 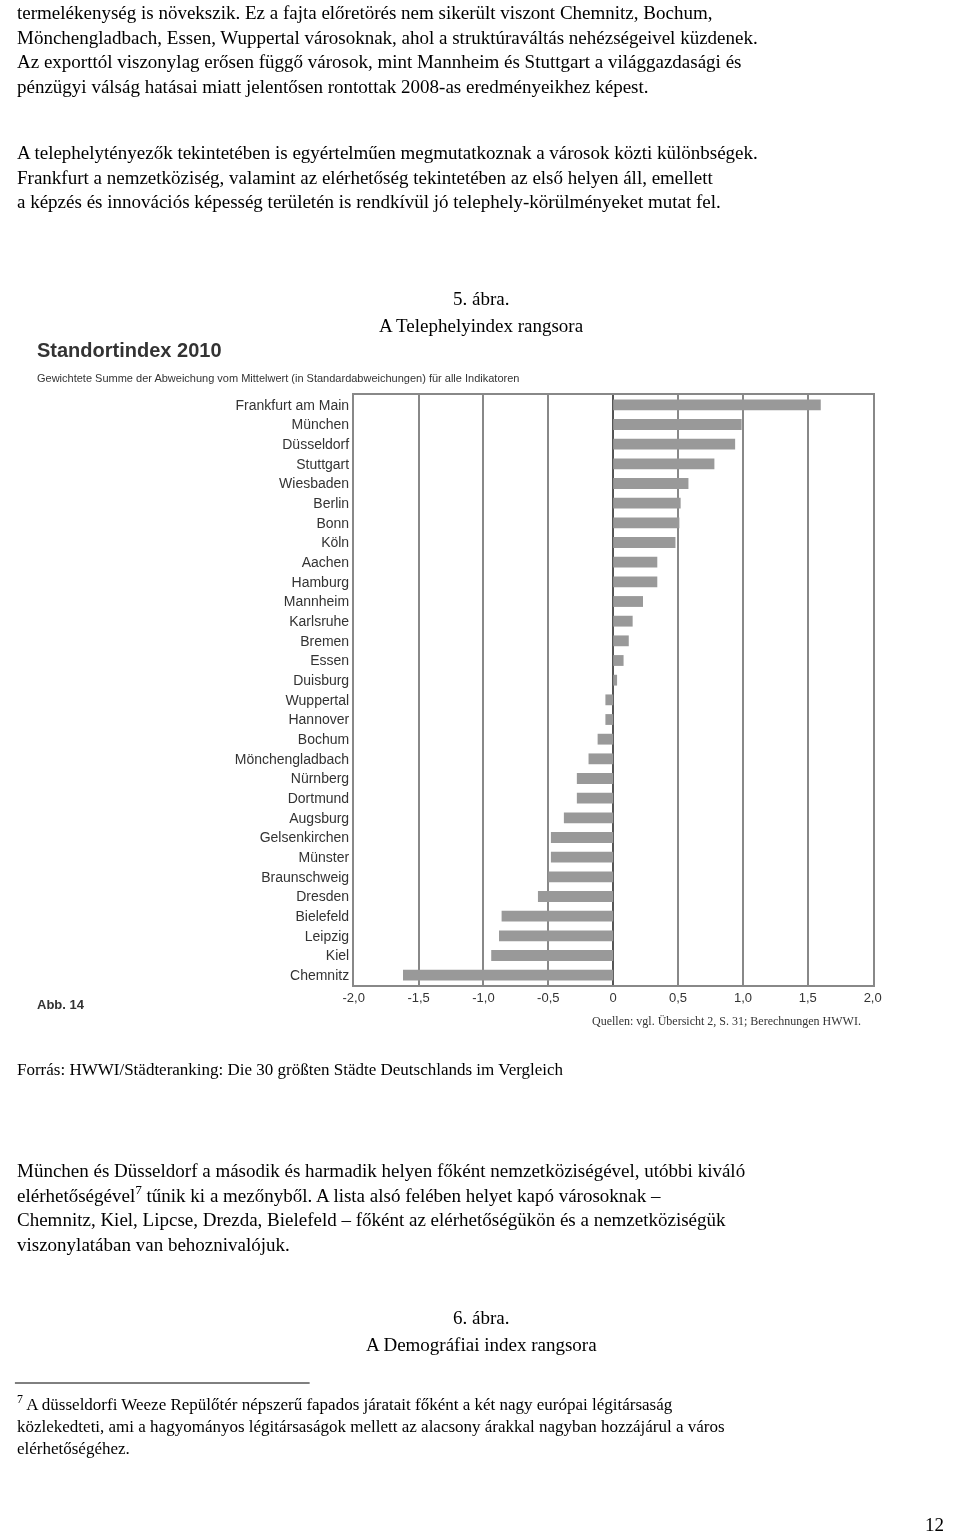 I want to click on x-tick-label: 1,0, so click(x=742, y=998).